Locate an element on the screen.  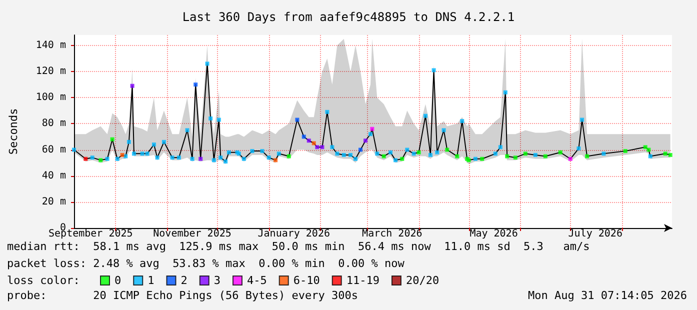
legend-label: 2 is located at coordinates (184, 280).